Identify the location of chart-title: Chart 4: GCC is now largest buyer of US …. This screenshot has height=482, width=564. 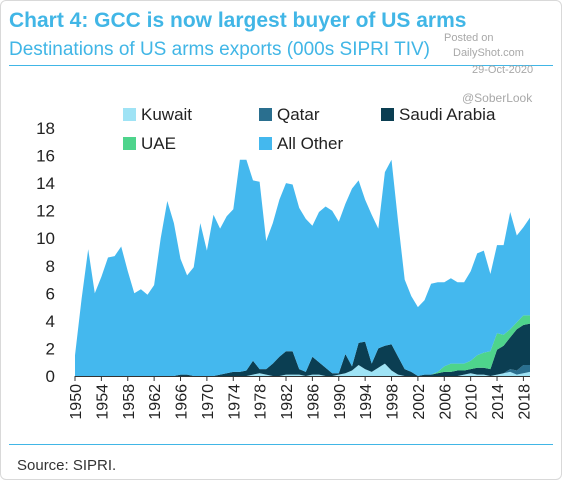
(238, 20).